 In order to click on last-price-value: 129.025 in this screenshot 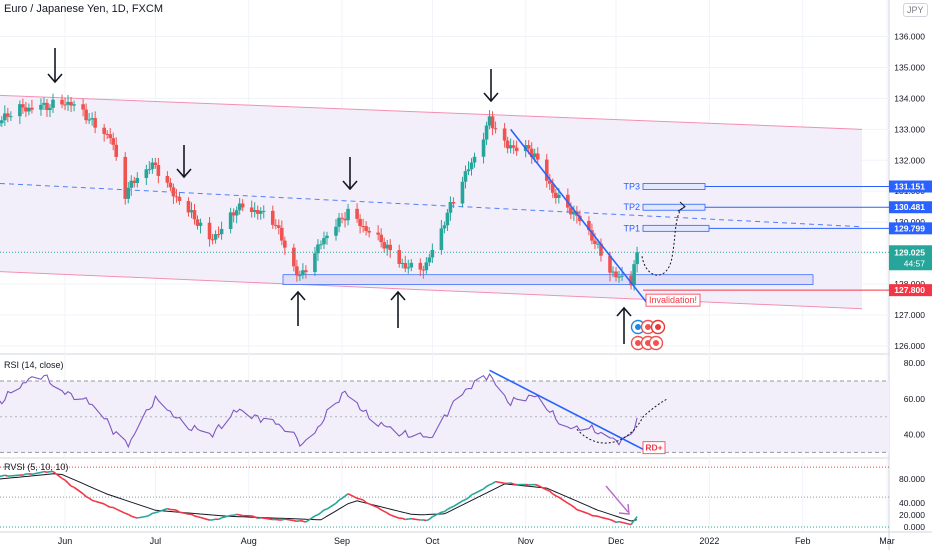, I will do `click(909, 252)`.